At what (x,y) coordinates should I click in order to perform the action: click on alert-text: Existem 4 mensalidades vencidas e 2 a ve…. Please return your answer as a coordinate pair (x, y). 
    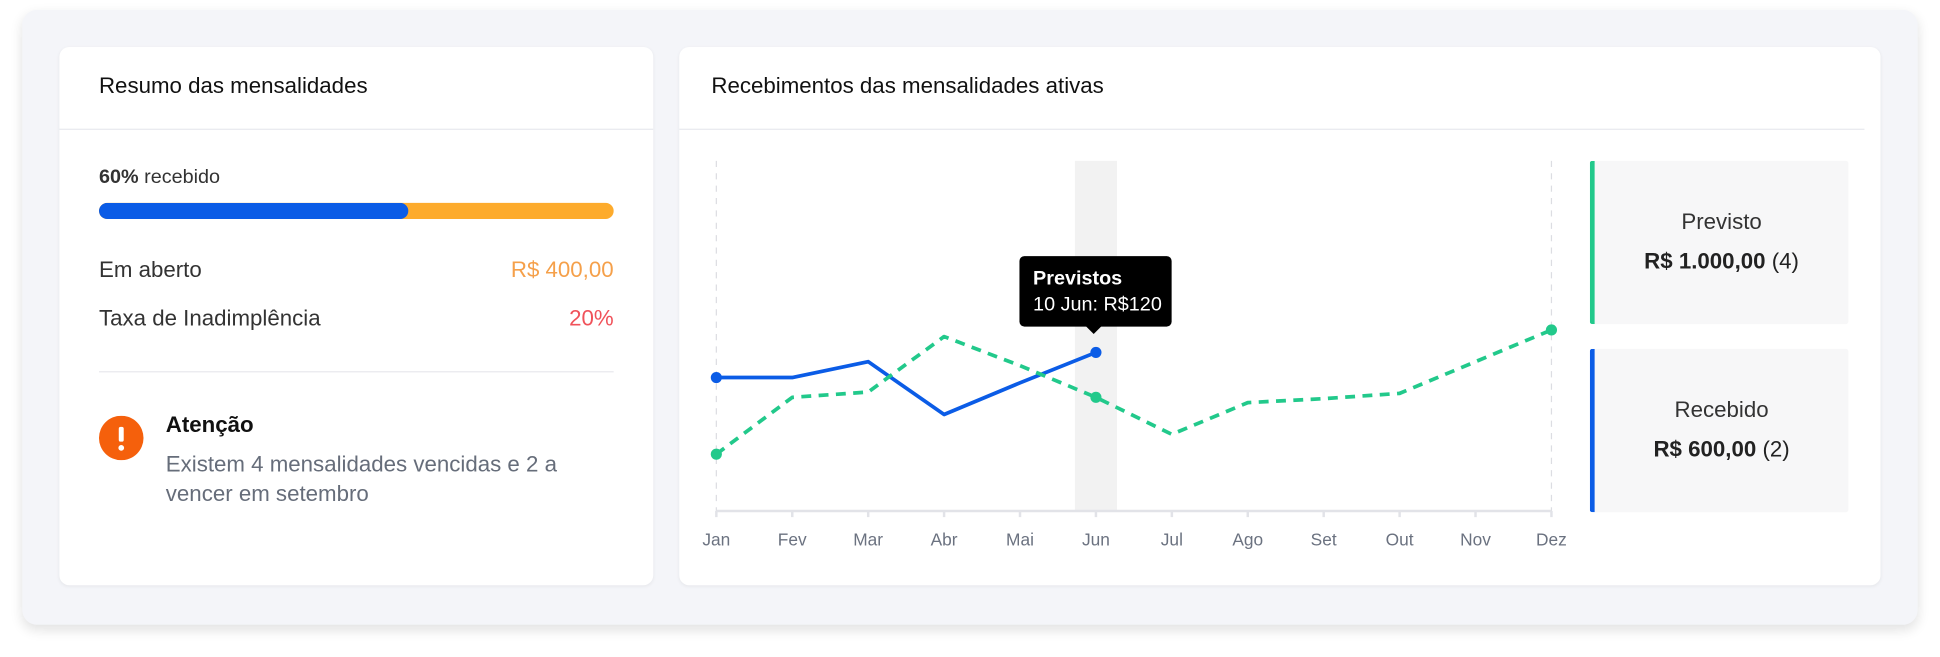
    Looking at the image, I should click on (361, 479).